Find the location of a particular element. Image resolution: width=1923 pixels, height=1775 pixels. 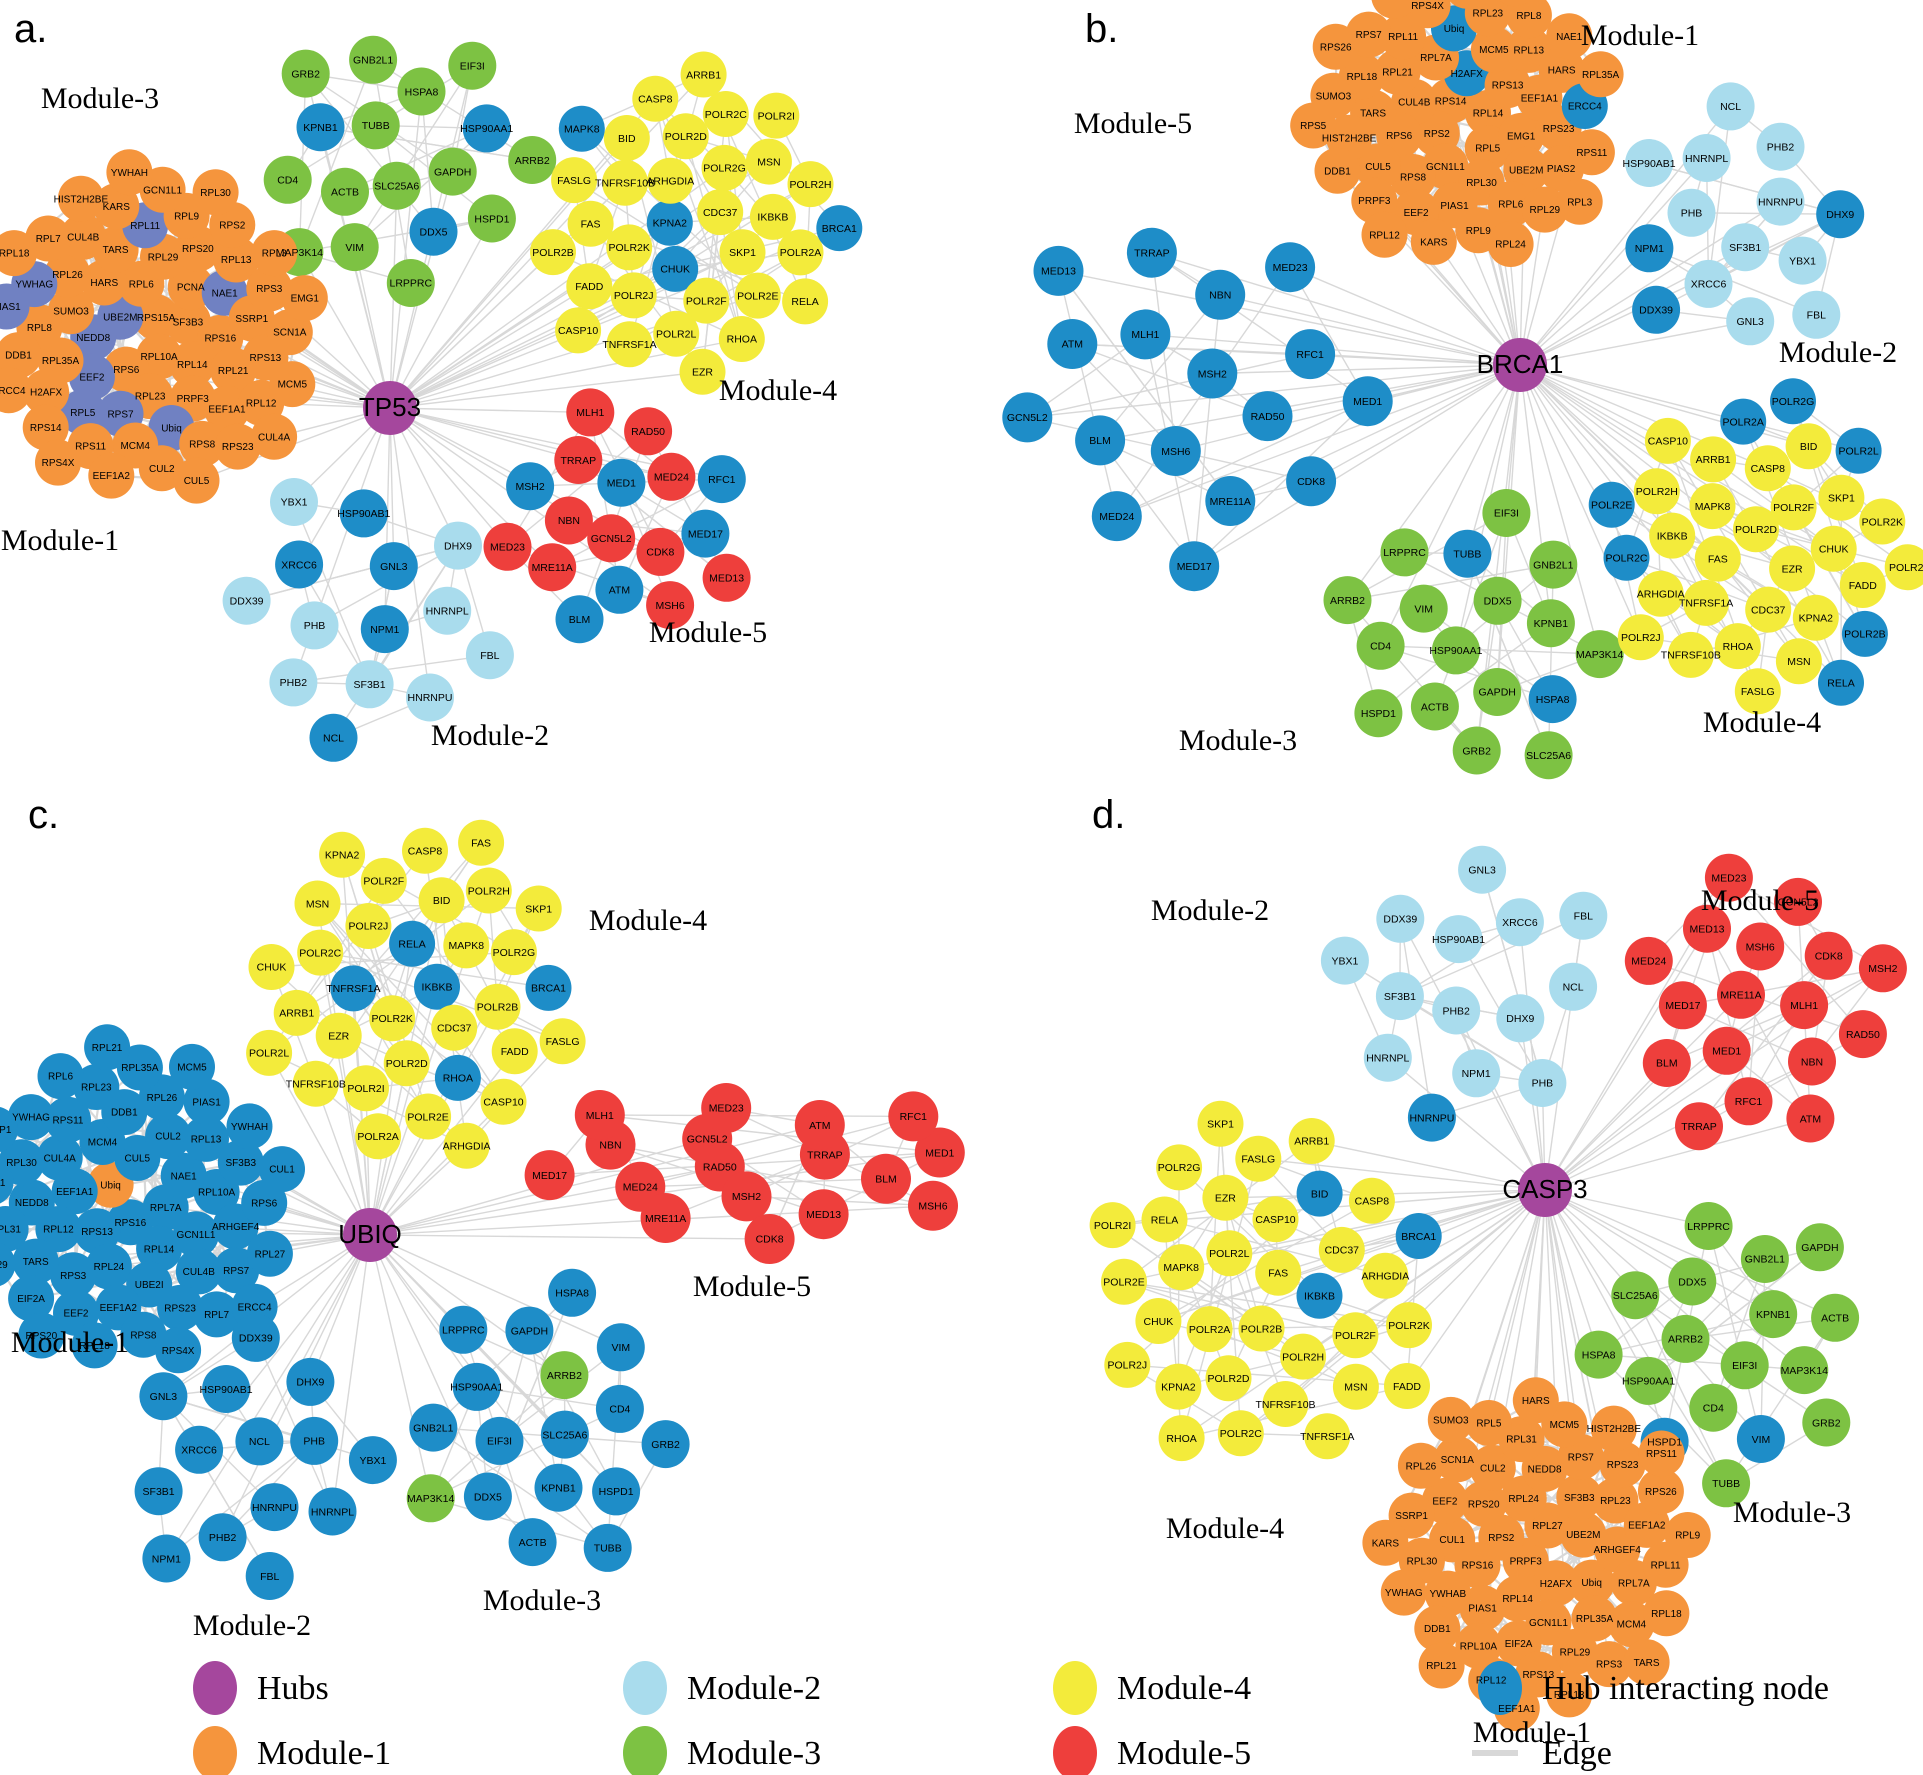

node-MRE11A is located at coordinates (665, 1218).